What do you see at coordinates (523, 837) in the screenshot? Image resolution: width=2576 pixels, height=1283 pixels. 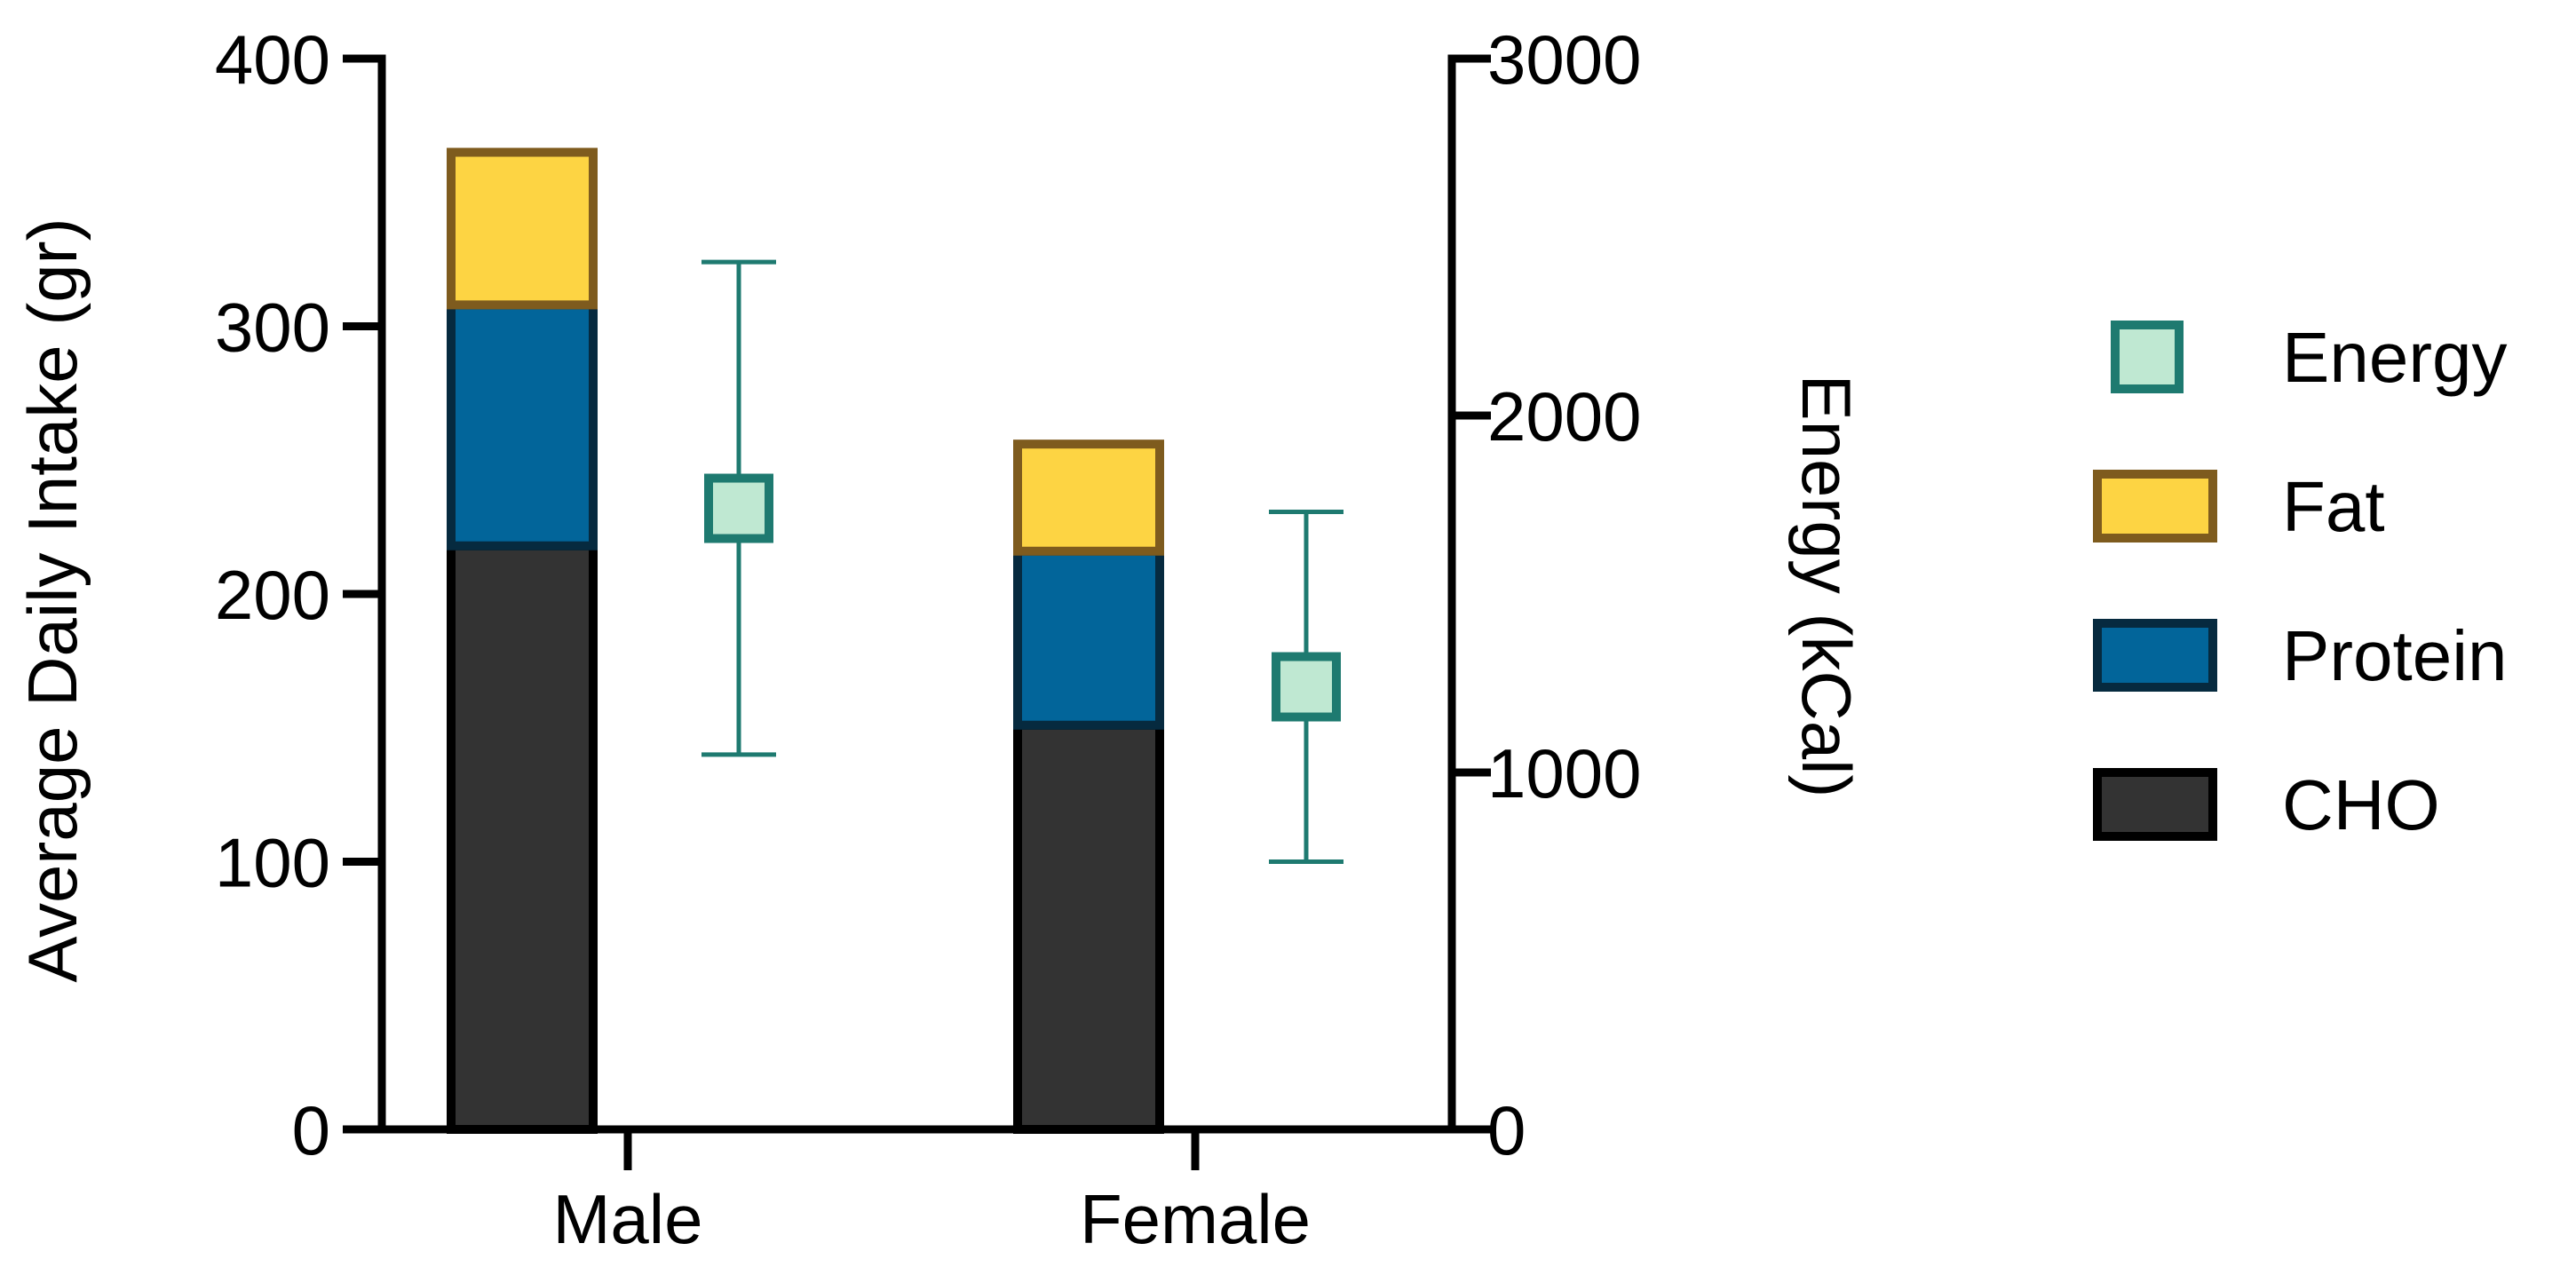 I see `bar-cho-male` at bounding box center [523, 837].